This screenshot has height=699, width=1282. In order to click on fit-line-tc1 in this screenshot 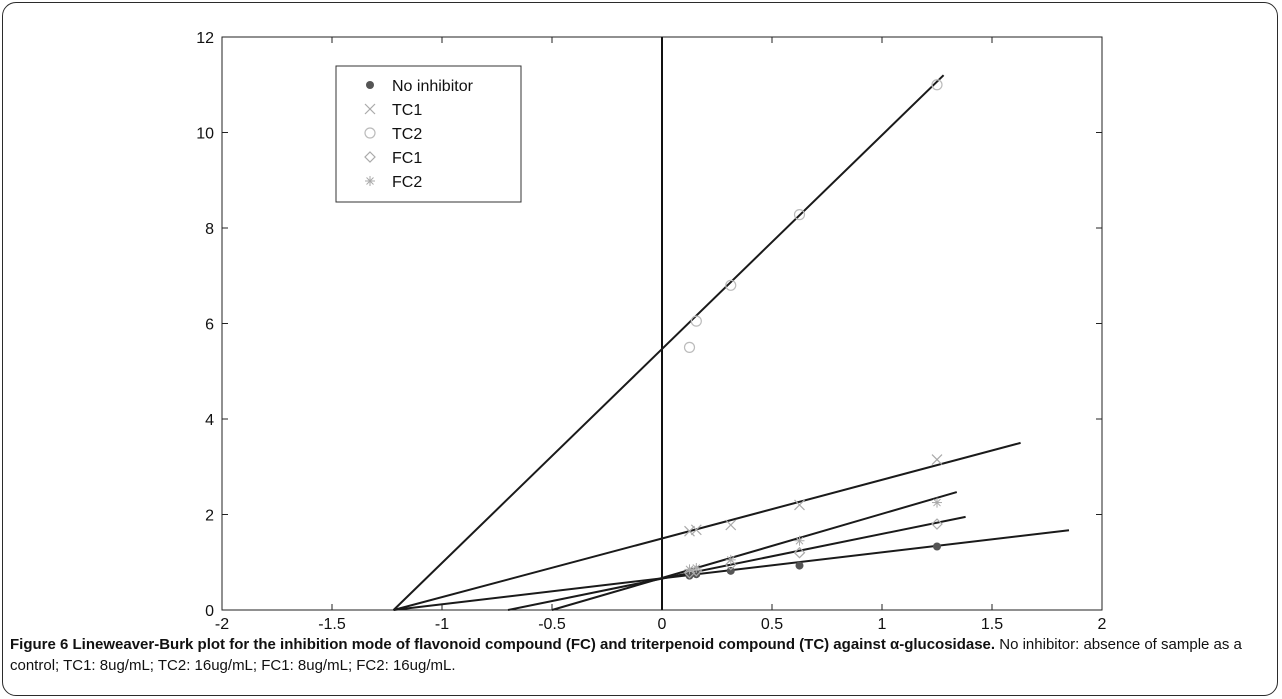, I will do `click(707, 526)`.